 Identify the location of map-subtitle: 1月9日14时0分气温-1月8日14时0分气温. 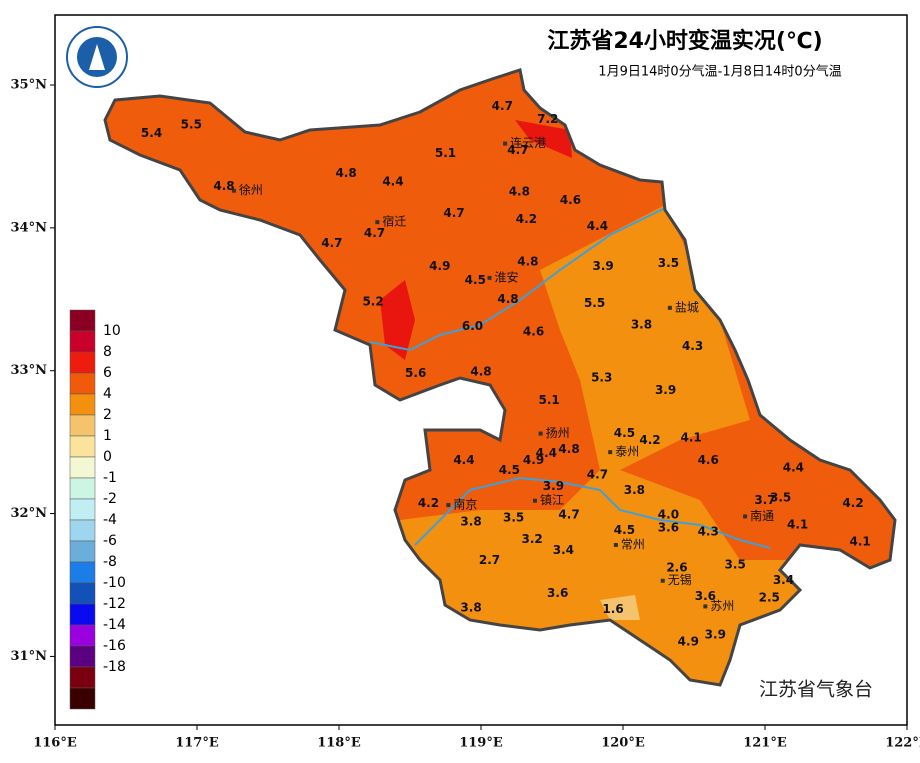
(719, 72).